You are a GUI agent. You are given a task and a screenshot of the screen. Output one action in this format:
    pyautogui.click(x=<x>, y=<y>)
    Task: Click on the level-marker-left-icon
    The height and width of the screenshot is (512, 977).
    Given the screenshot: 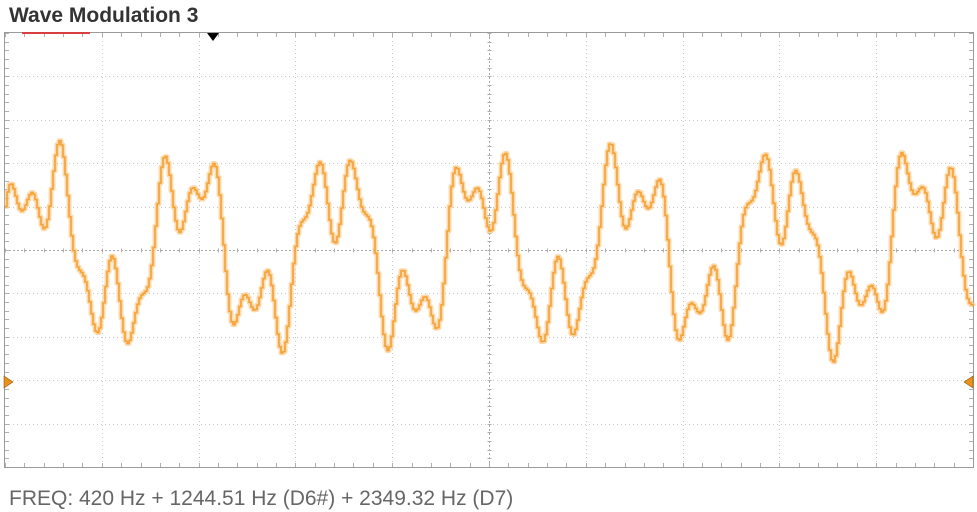 What is the action you would take?
    pyautogui.click(x=8, y=382)
    